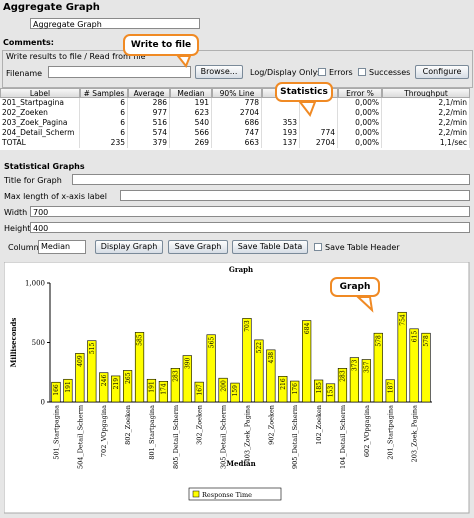 Image resolution: width=474 pixels, height=518 pixels. What do you see at coordinates (271, 179) in the screenshot?
I see `graph-title-field` at bounding box center [271, 179].